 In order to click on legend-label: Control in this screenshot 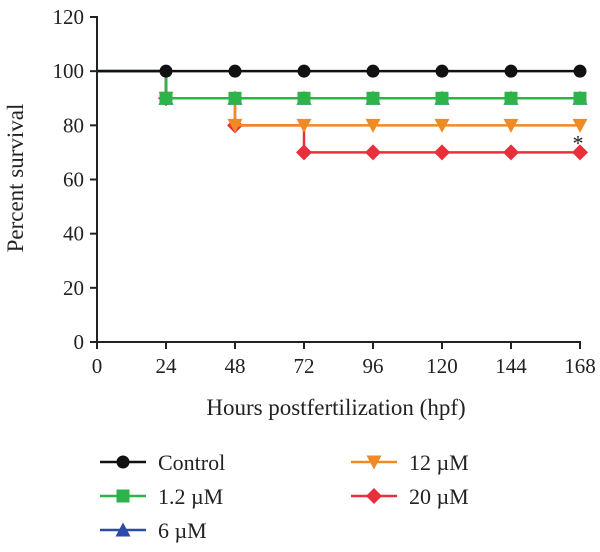, I will do `click(191, 462)`.